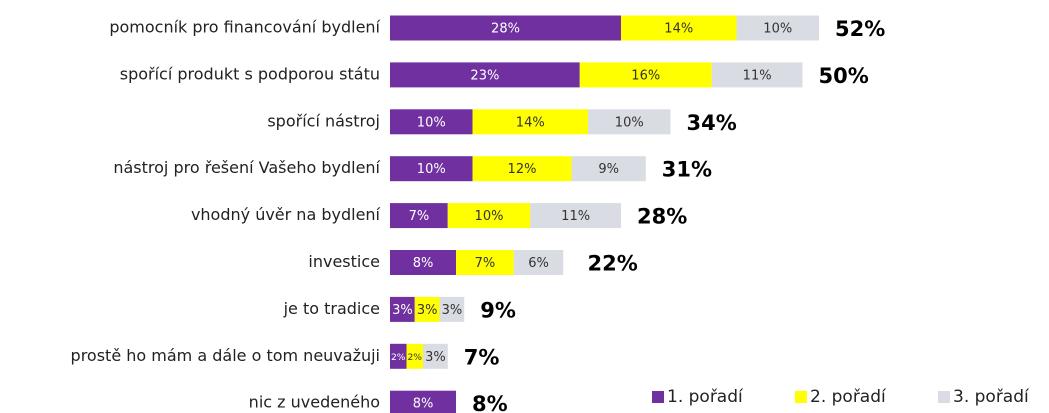 The image size is (1049, 413). I want to click on total-label: 22%, so click(613, 264).